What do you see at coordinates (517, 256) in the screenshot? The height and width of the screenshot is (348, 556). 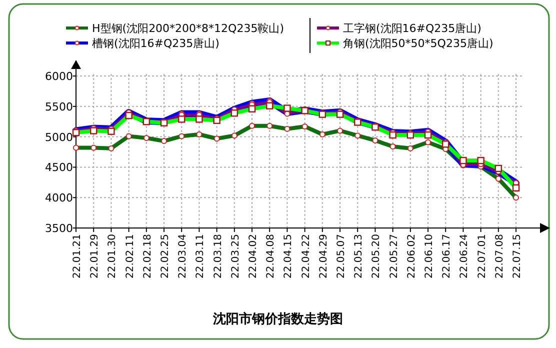 I see `x-tick-label: 22.07.15` at bounding box center [517, 256].